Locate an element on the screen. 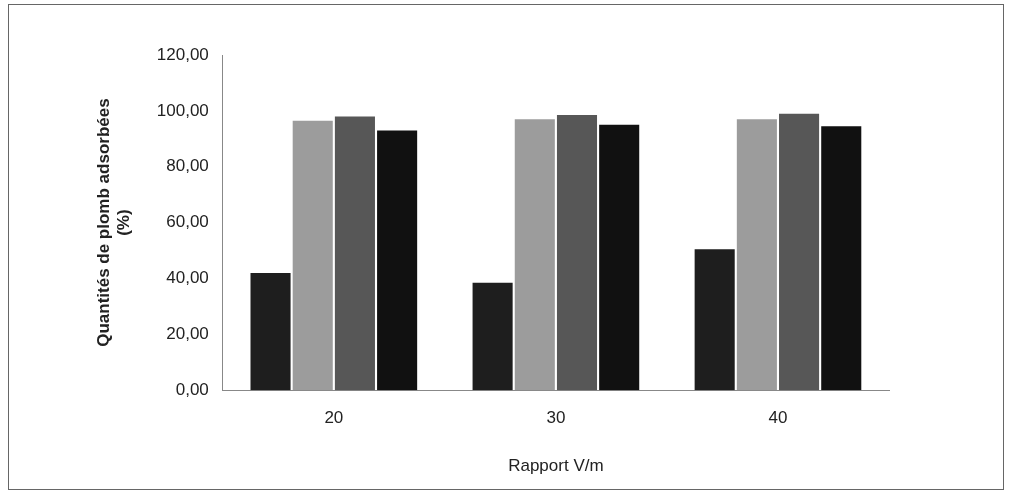 The width and height of the screenshot is (1014, 493). x-tick-label: 20 is located at coordinates (334, 418).